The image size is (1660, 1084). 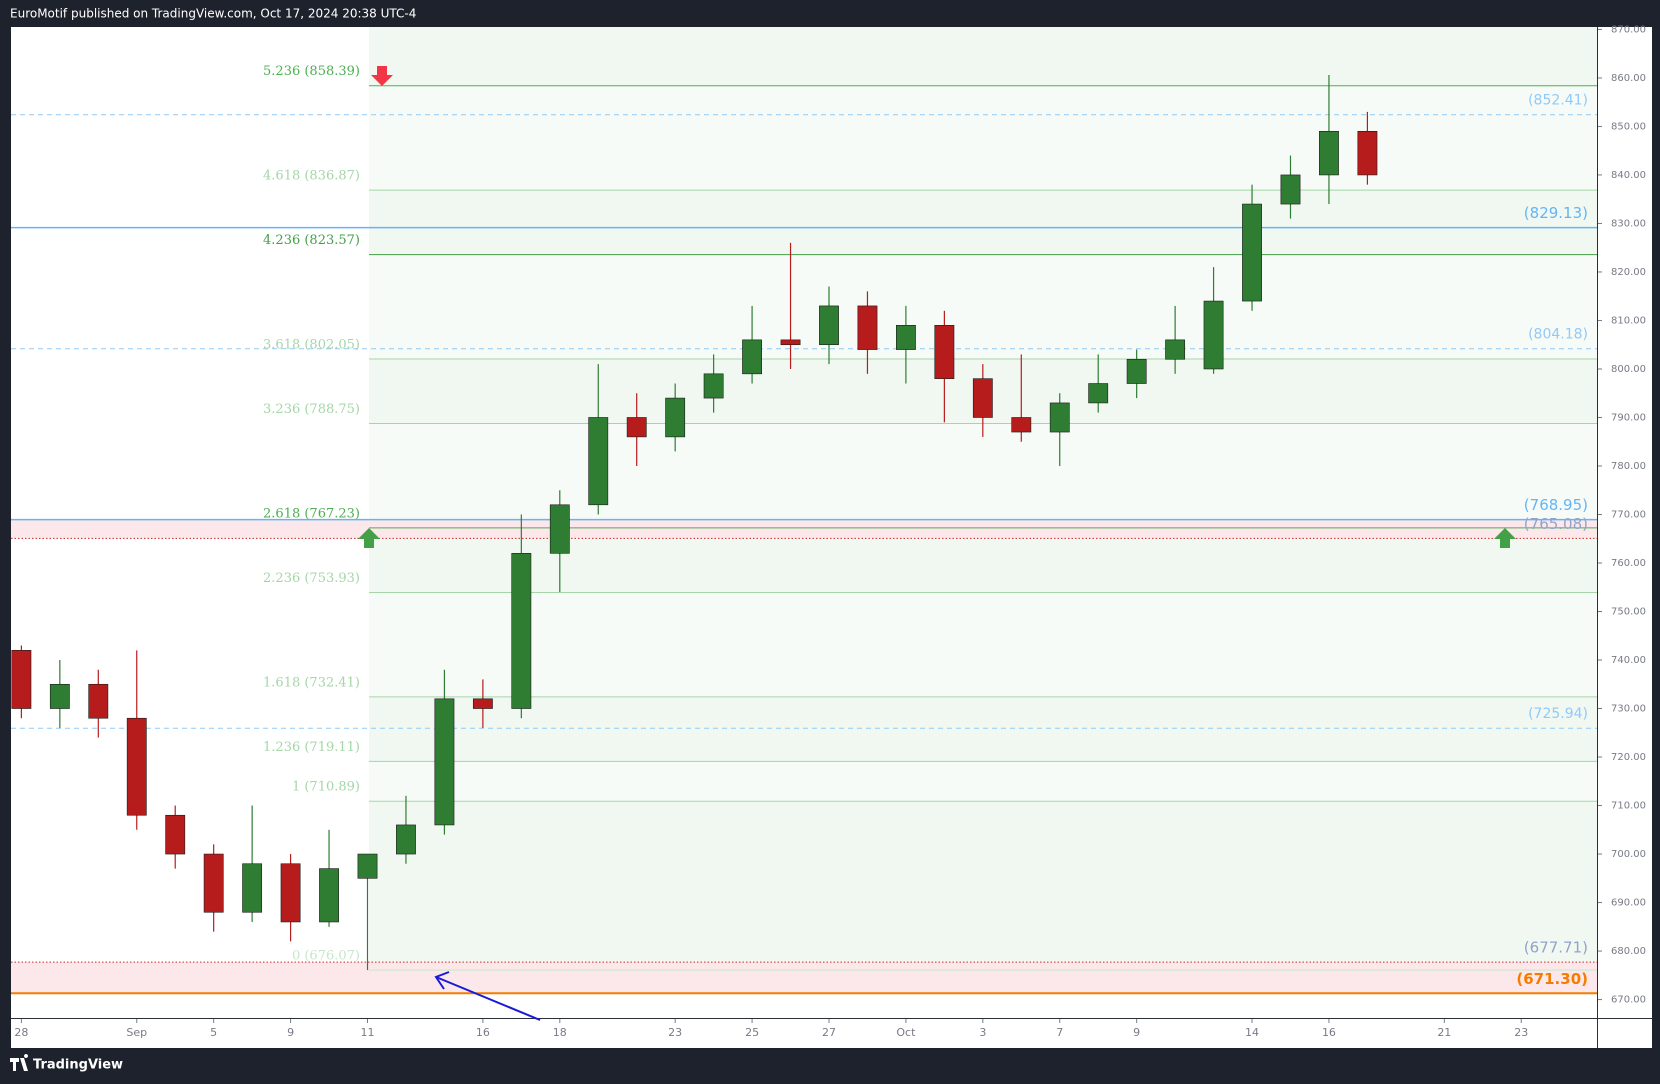 I want to click on pointer-head, so click(x=442, y=980).